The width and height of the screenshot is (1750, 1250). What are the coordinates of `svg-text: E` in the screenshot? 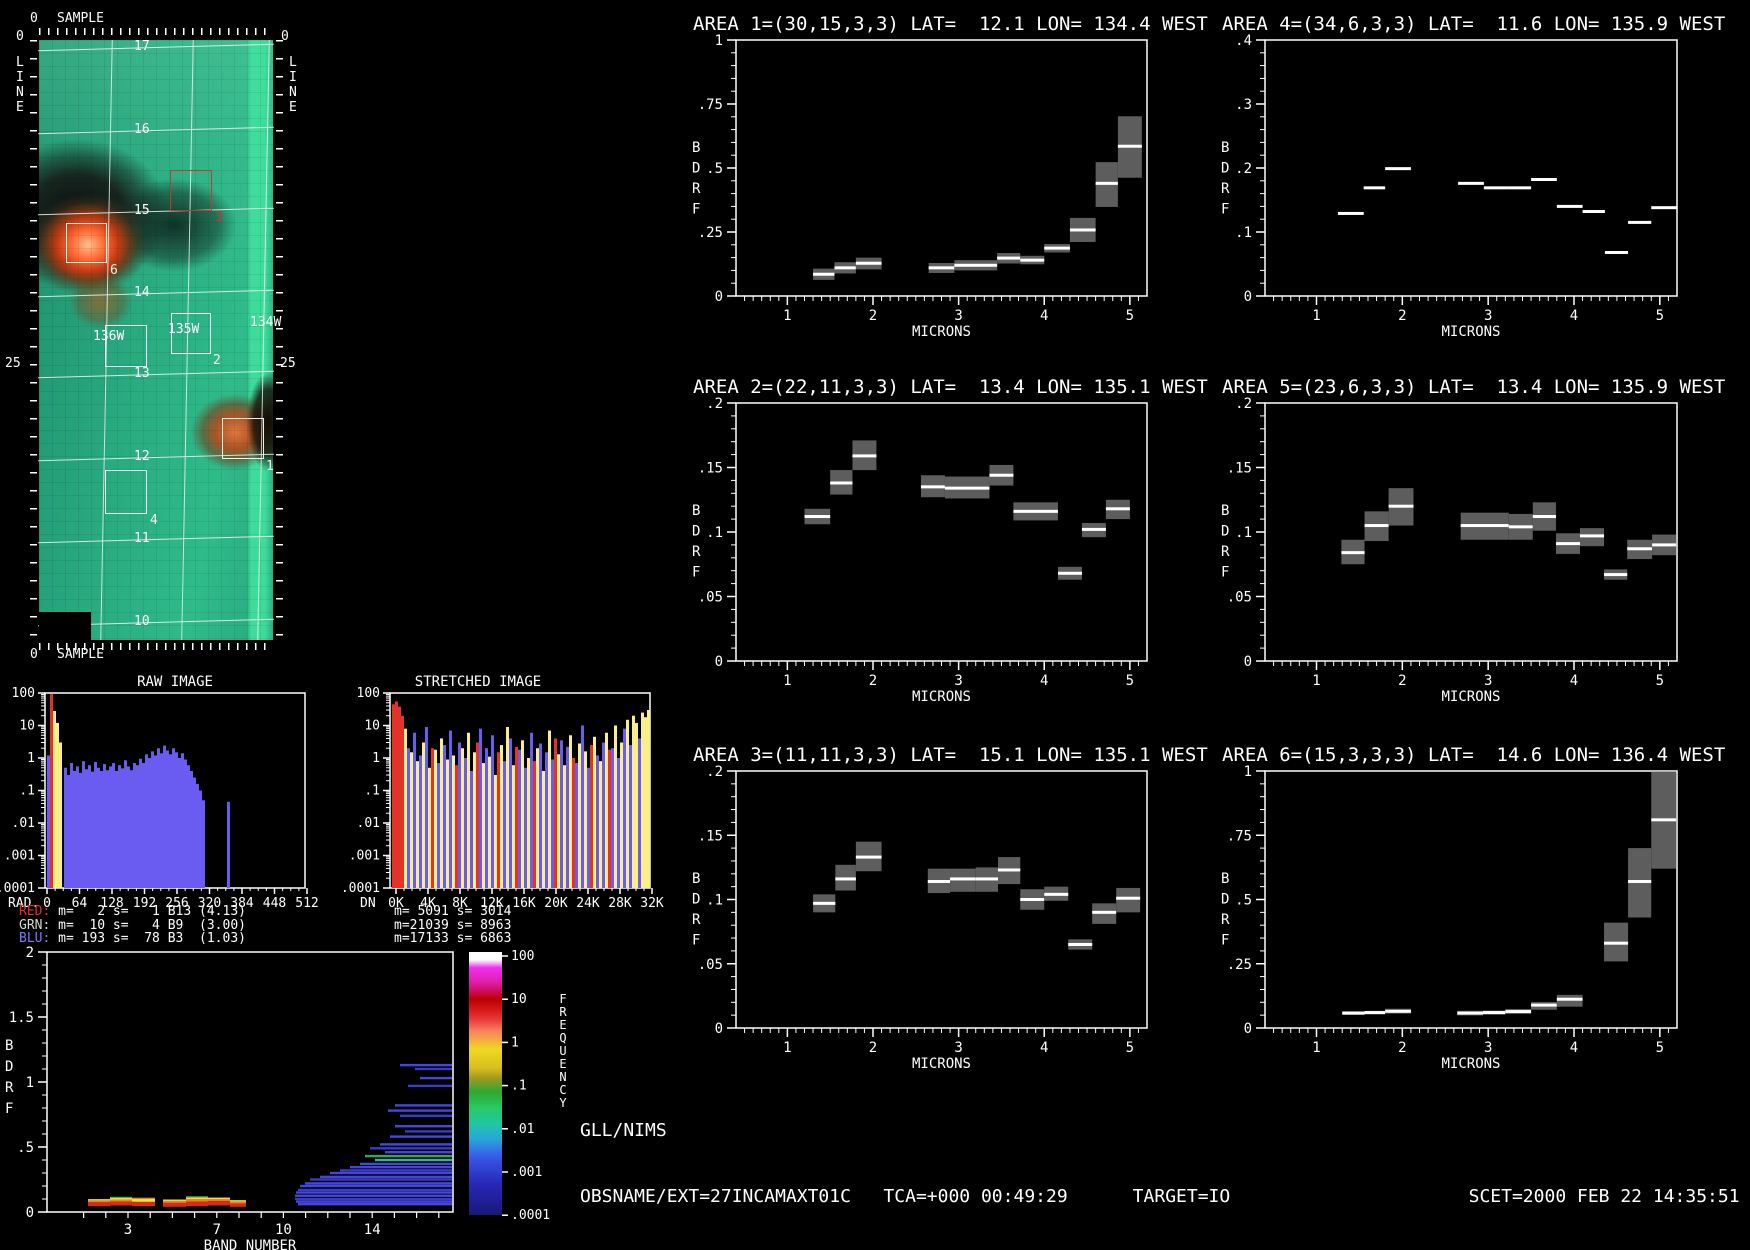 It's located at (562, 1025).